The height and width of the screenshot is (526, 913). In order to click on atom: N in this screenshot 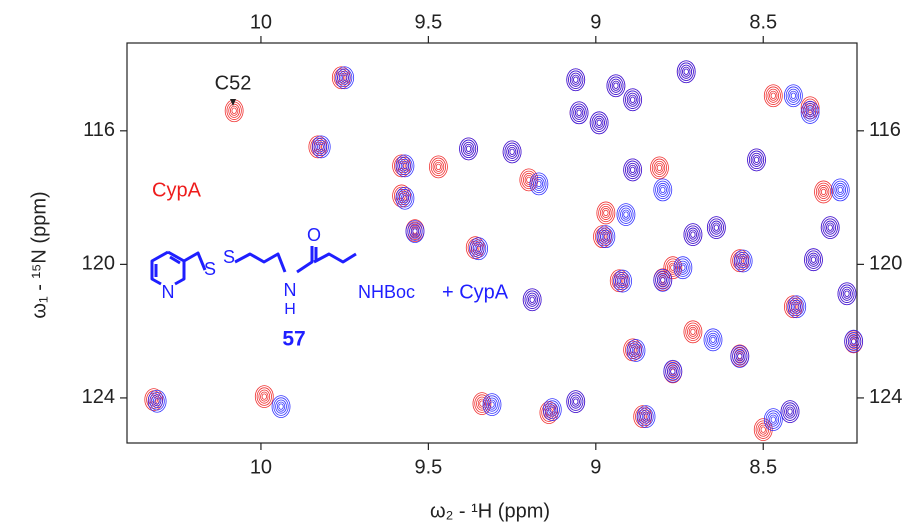, I will do `click(290, 290)`.